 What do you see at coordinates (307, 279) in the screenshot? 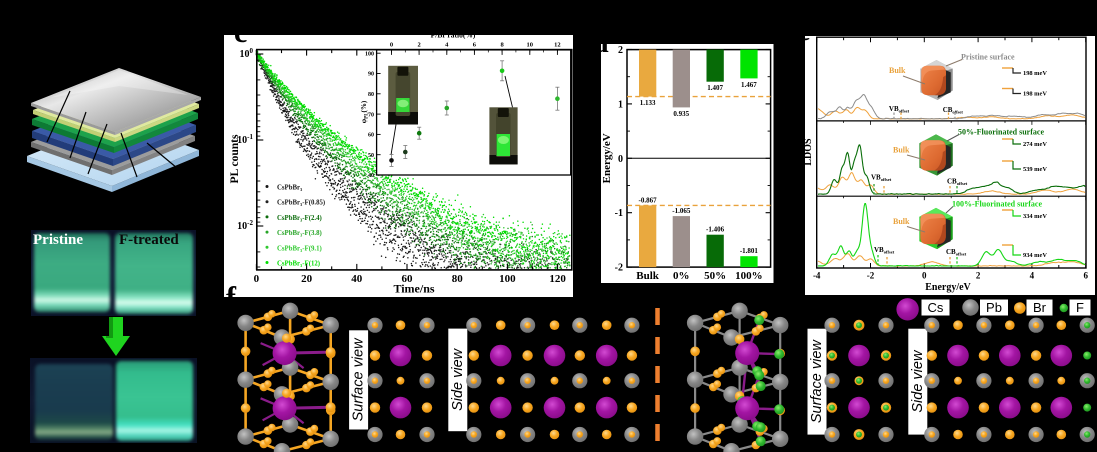
I see `svg-text: 20` at bounding box center [307, 279].